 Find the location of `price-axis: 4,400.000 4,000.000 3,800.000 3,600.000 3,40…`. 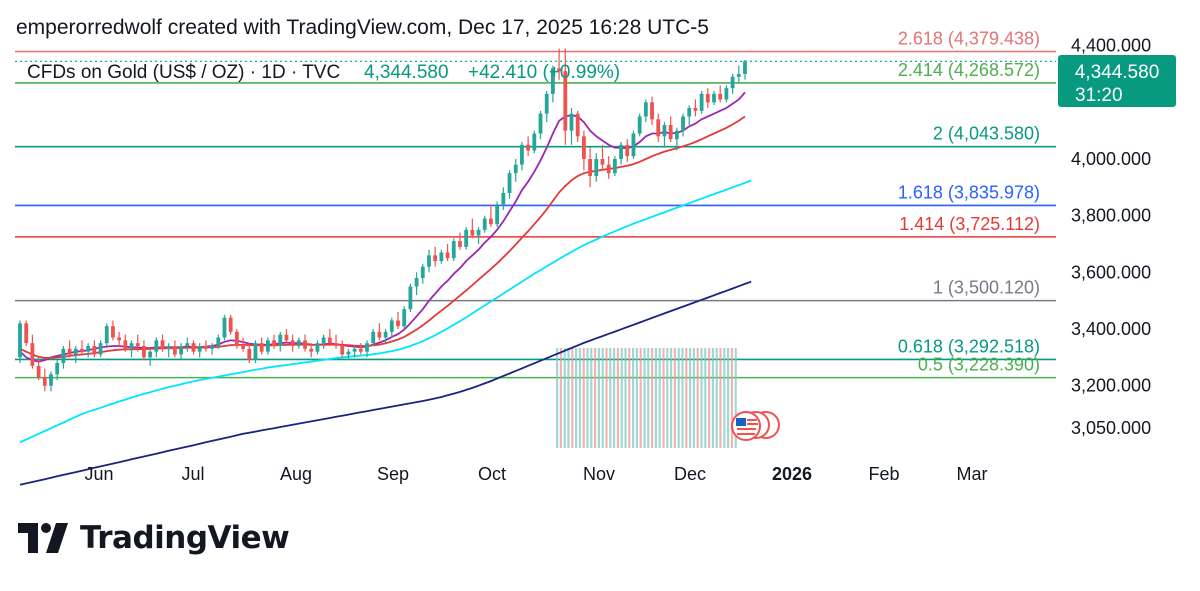

price-axis: 4,400.000 4,000.000 3,800.000 3,600.000 3,40… is located at coordinates (1111, 237).